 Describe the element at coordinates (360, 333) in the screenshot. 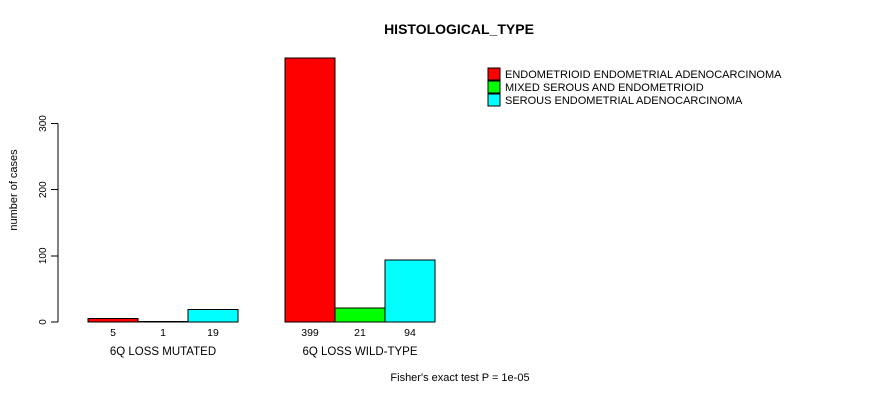

I see `bar-value-label: 21` at that location.